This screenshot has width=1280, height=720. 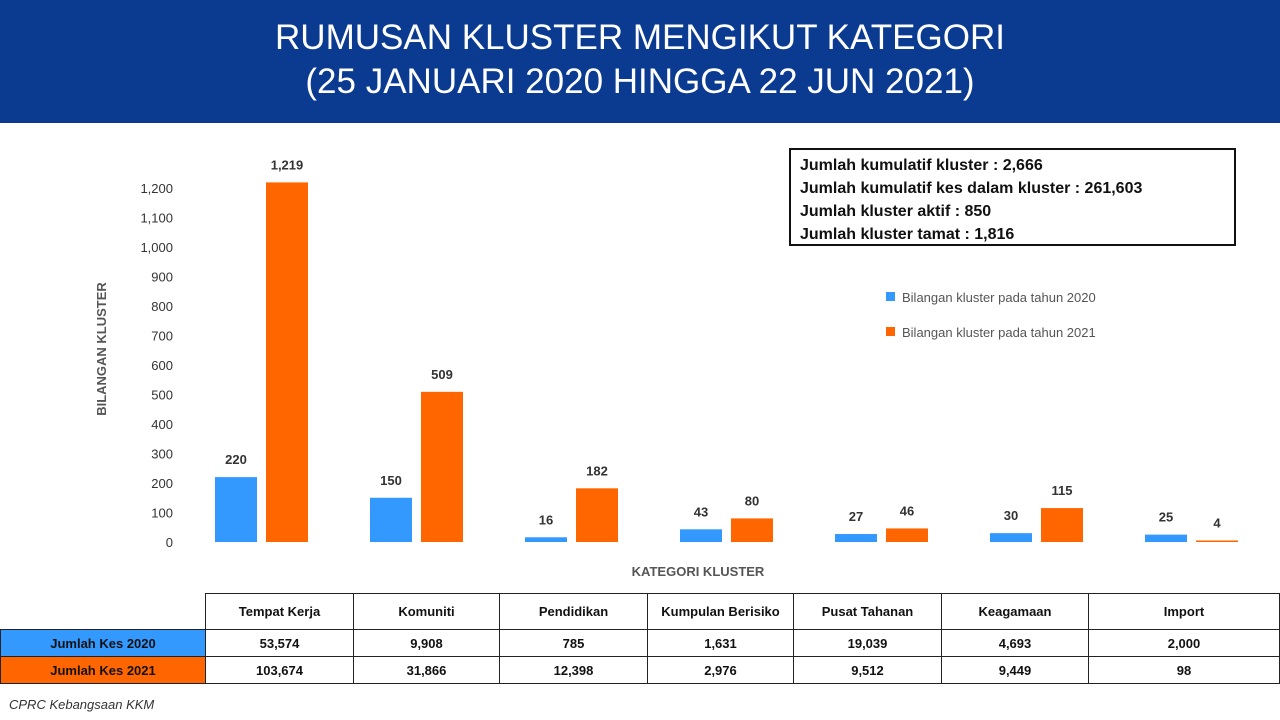 I want to click on table-cell: 53,574, so click(x=279, y=643).